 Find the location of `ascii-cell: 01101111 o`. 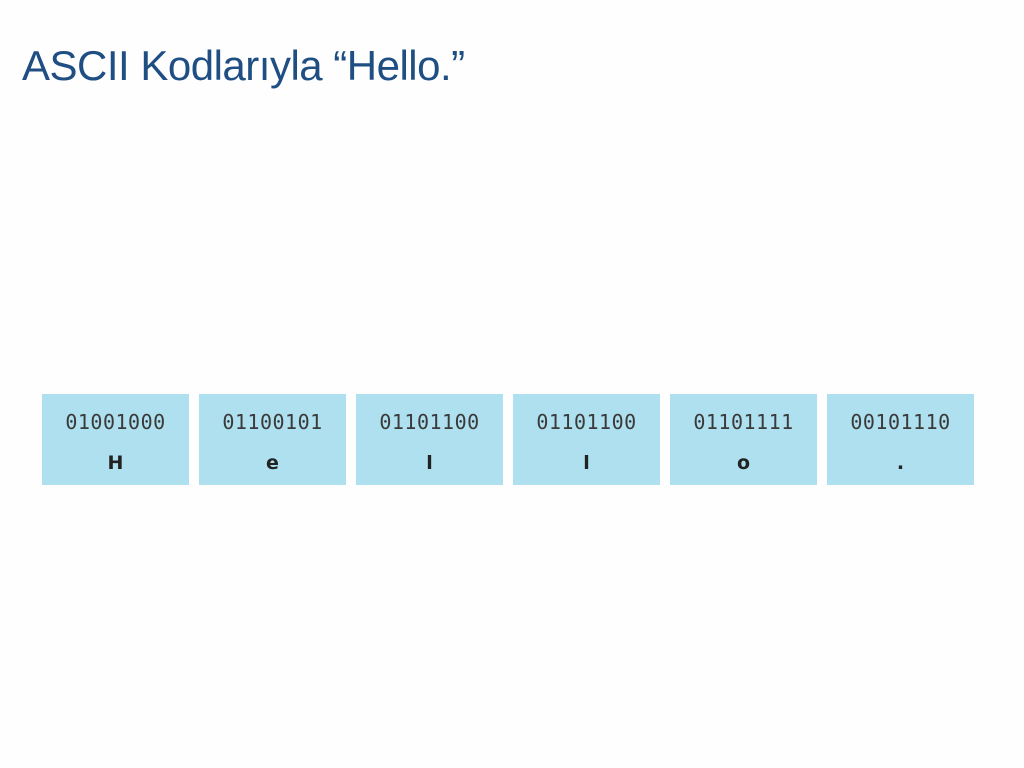

ascii-cell: 01101111 o is located at coordinates (743, 439).